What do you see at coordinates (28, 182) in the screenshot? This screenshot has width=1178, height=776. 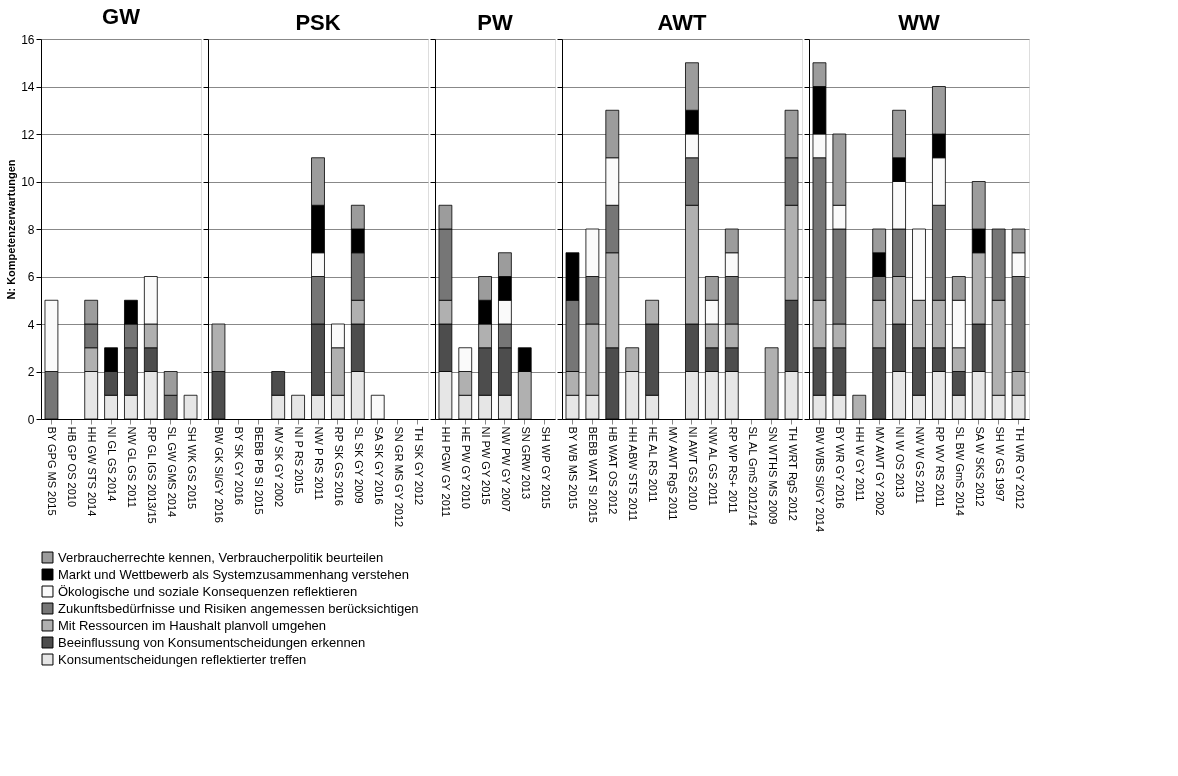 I see `y-tick-label: 10` at bounding box center [28, 182].